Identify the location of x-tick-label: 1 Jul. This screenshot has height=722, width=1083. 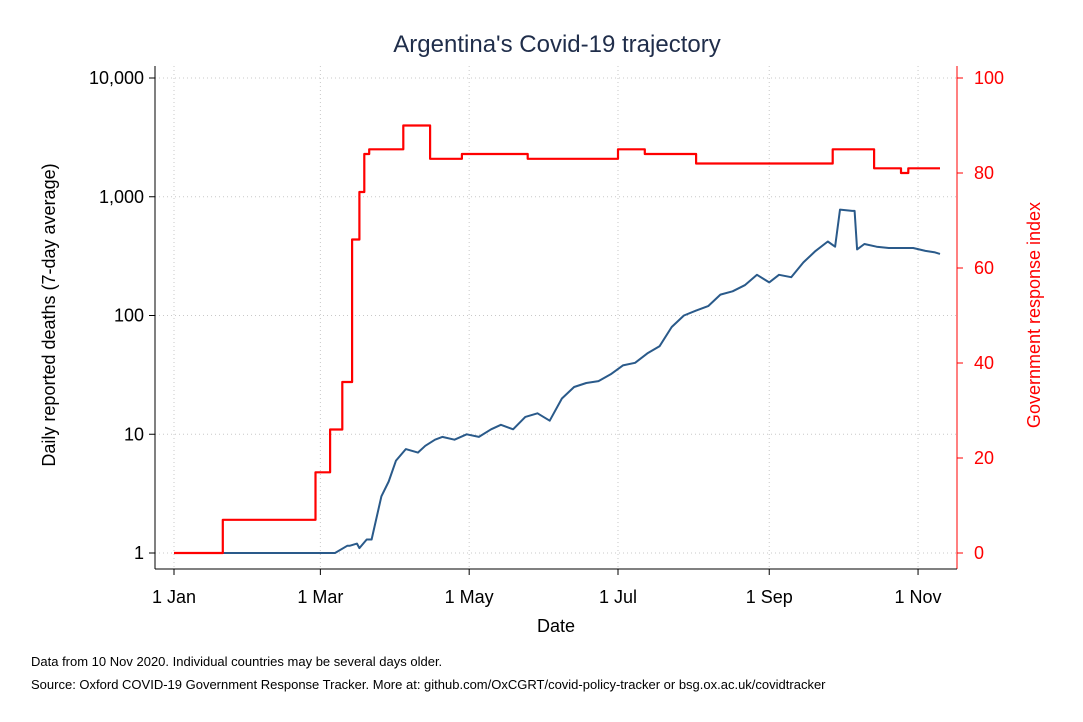
(618, 597).